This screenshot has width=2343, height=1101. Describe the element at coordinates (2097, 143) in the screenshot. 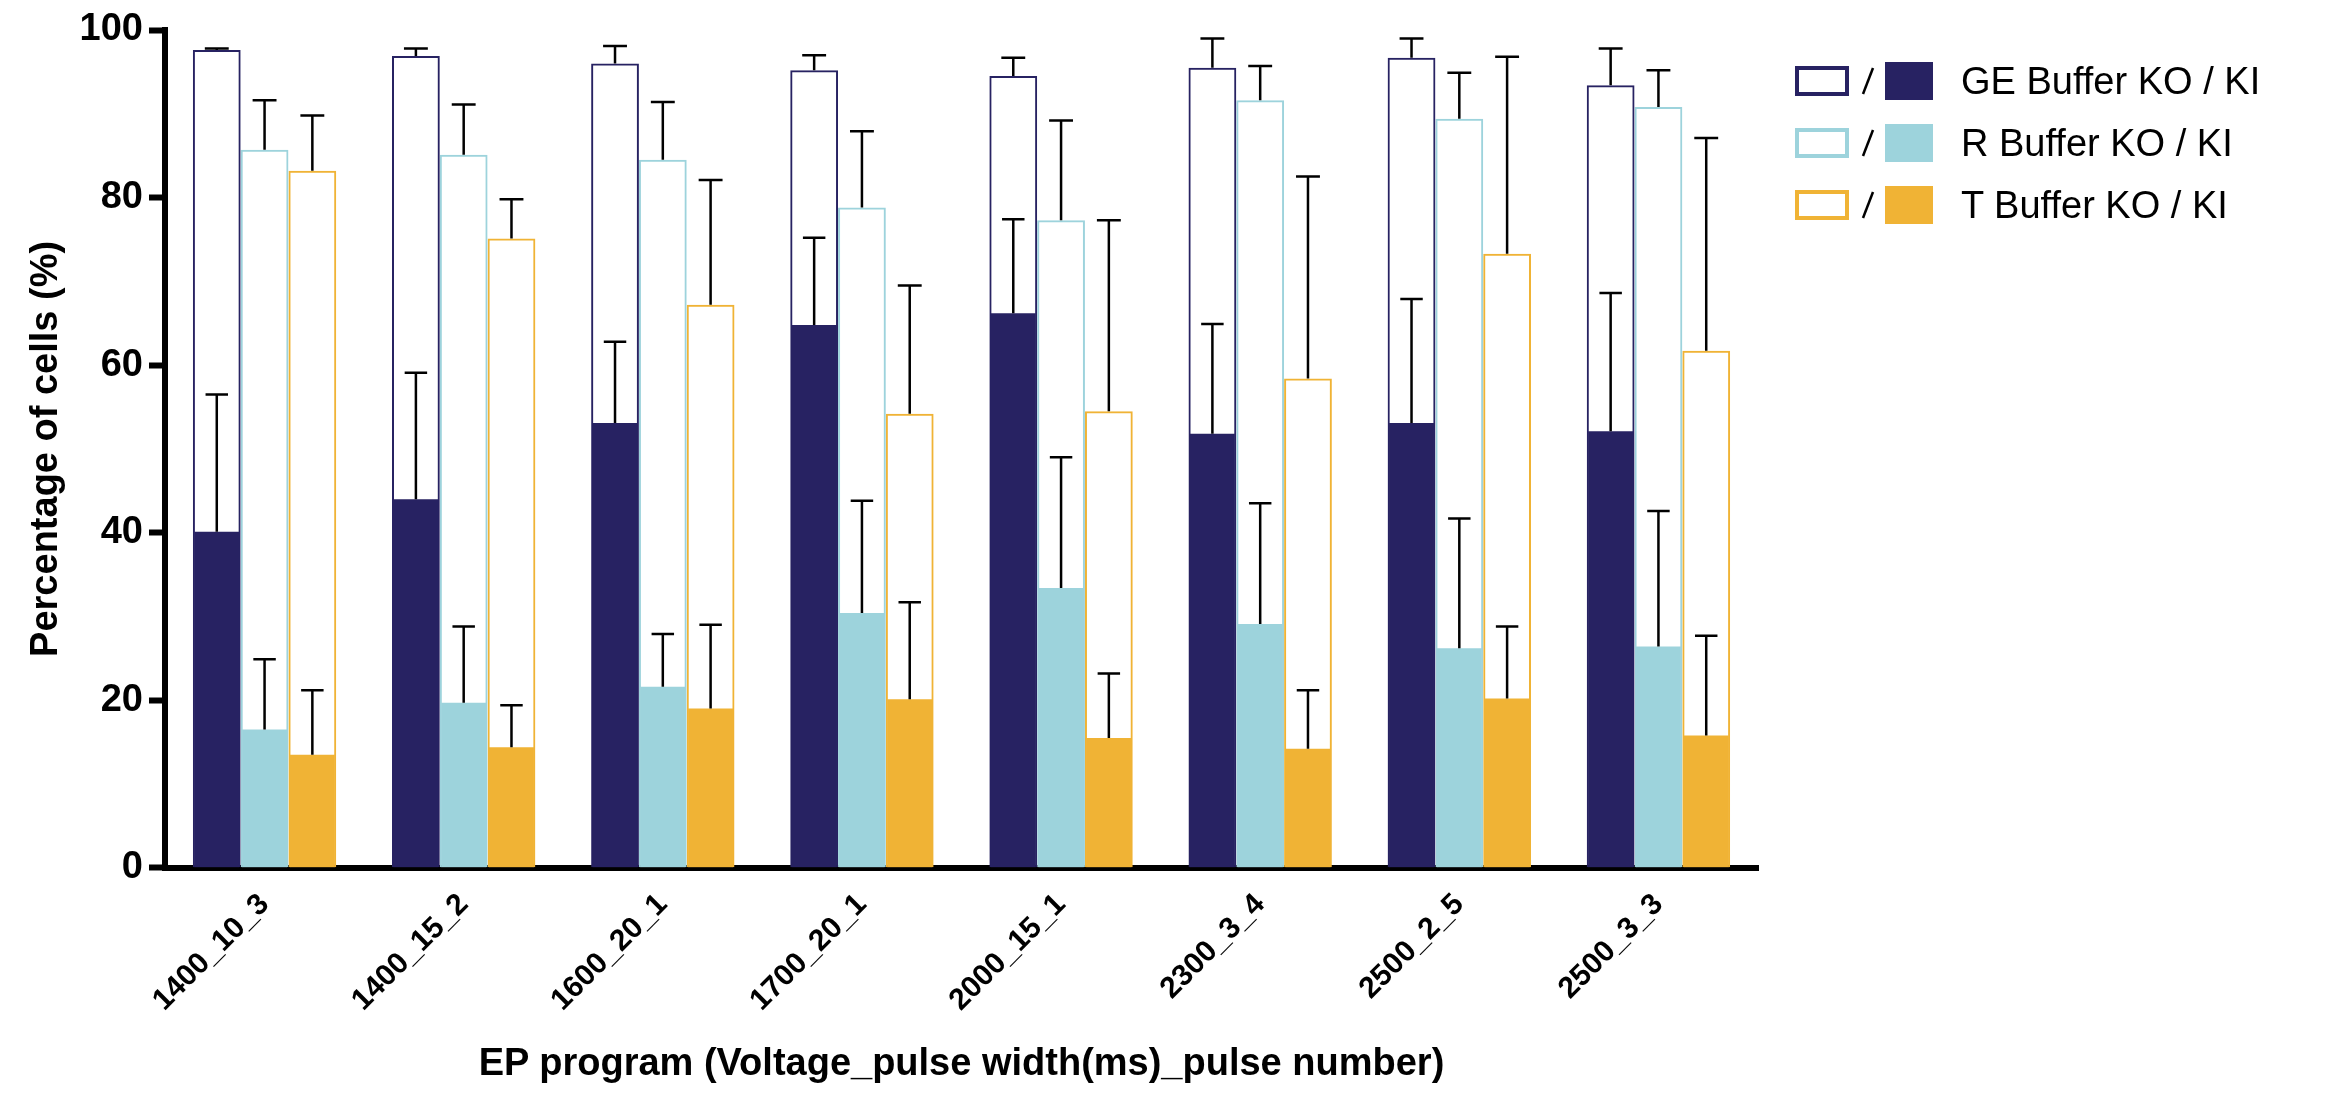

I see `legend-label: R Buffer KO / KI` at that location.